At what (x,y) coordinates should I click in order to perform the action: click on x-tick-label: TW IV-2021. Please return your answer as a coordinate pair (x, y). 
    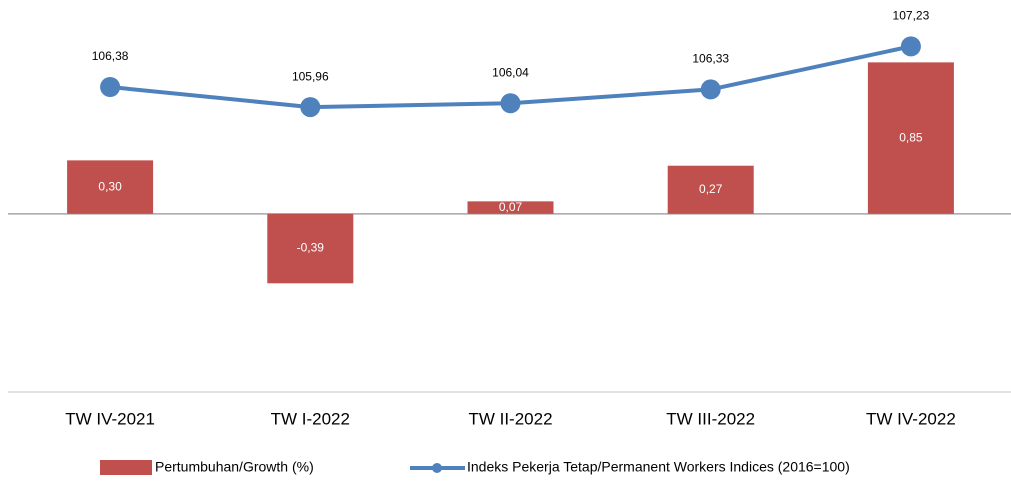
    Looking at the image, I should click on (110, 418).